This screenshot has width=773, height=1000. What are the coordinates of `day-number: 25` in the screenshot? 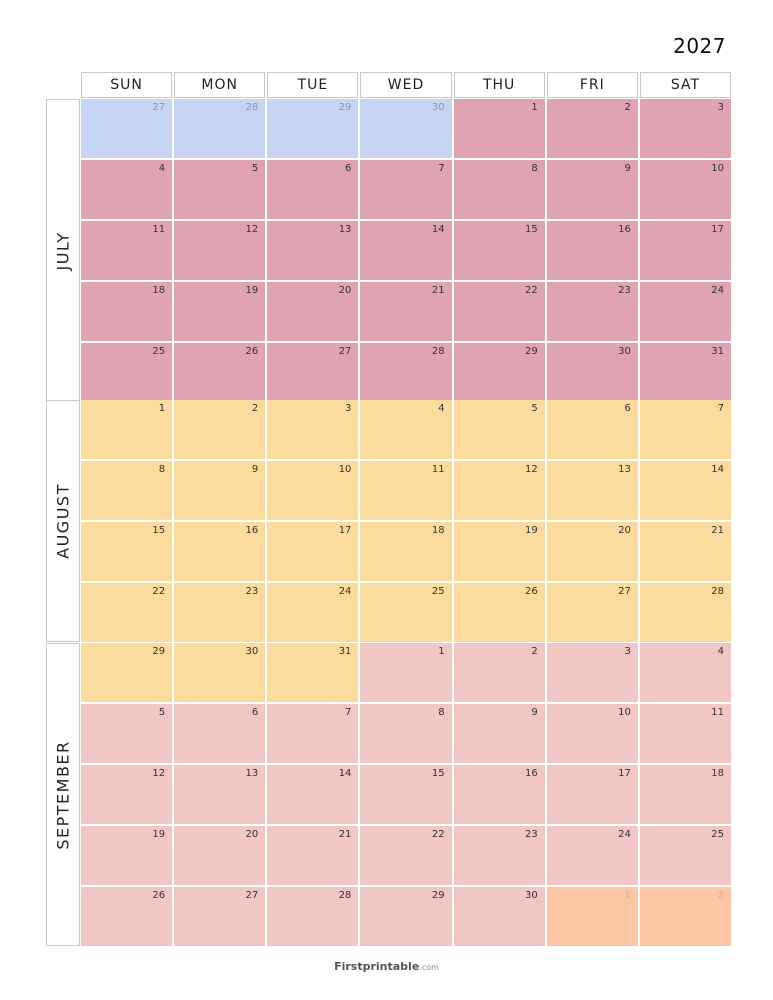 It's located at (159, 351).